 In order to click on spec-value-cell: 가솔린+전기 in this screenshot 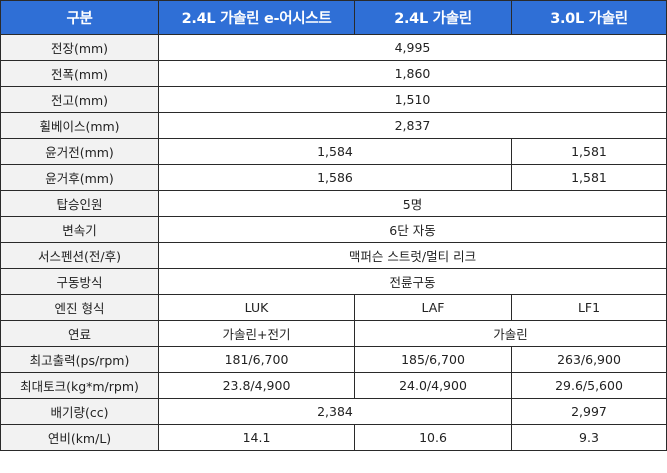, I will do `click(256, 333)`.